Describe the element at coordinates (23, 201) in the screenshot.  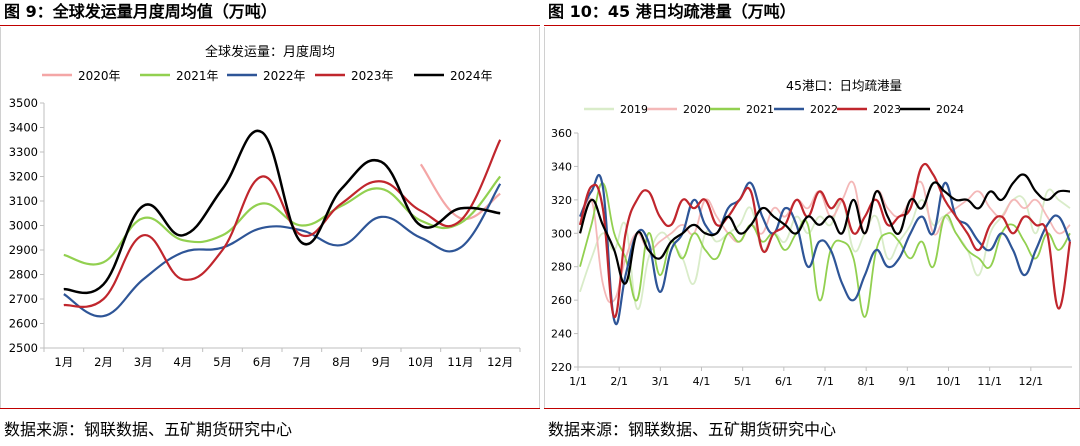
I see `y-tick-label: 3100` at that location.